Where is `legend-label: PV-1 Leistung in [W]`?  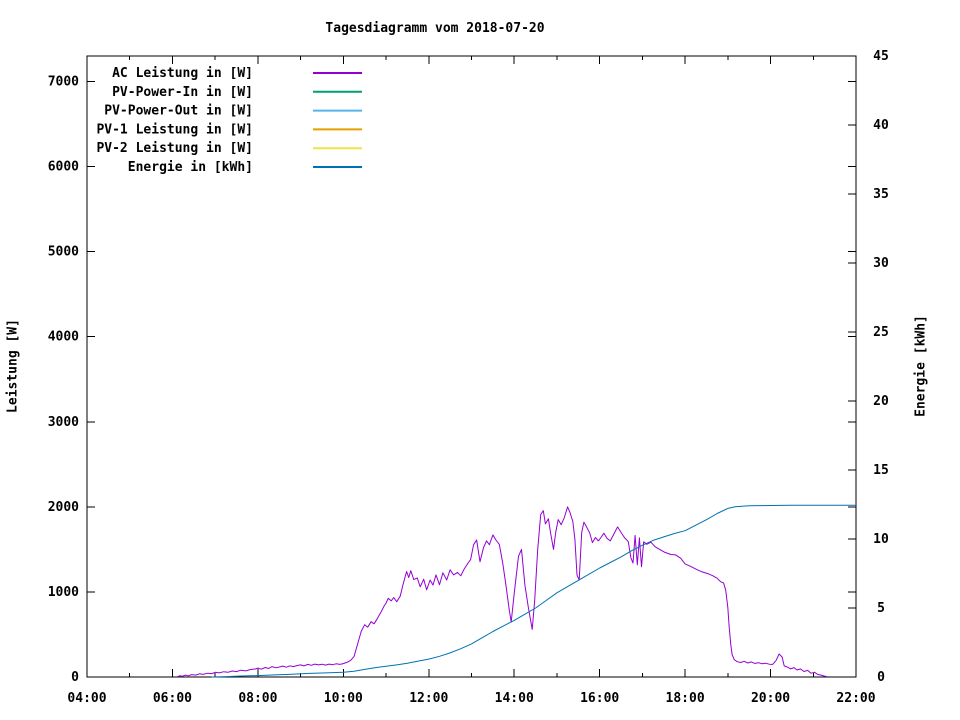 legend-label: PV-1 Leistung in [W] is located at coordinates (174, 129).